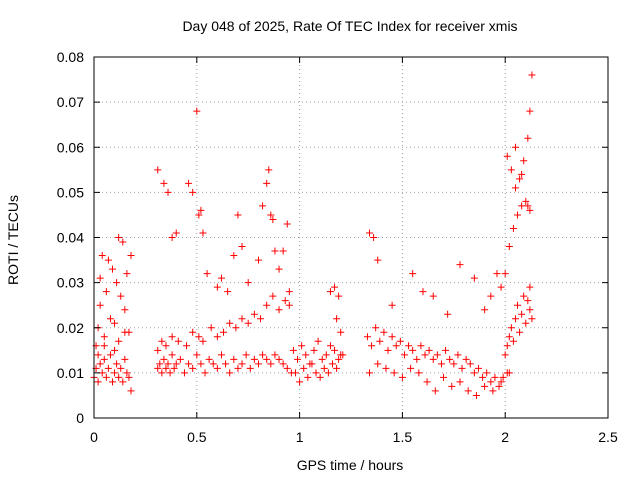  I want to click on y-tick-label: 0.06, so click(70, 147).